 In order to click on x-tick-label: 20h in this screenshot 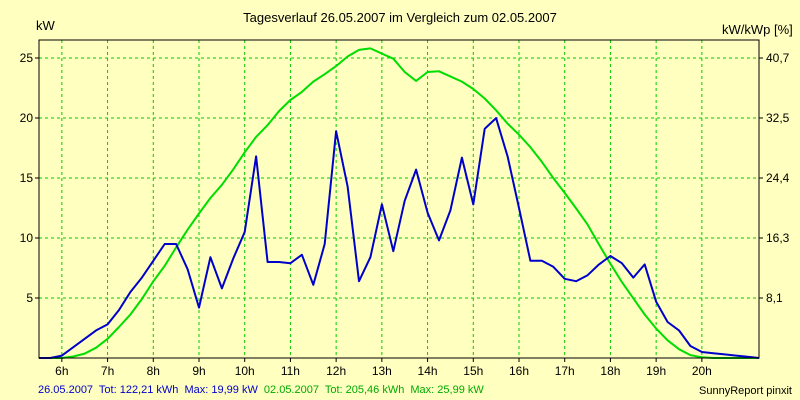, I will do `click(702, 371)`.